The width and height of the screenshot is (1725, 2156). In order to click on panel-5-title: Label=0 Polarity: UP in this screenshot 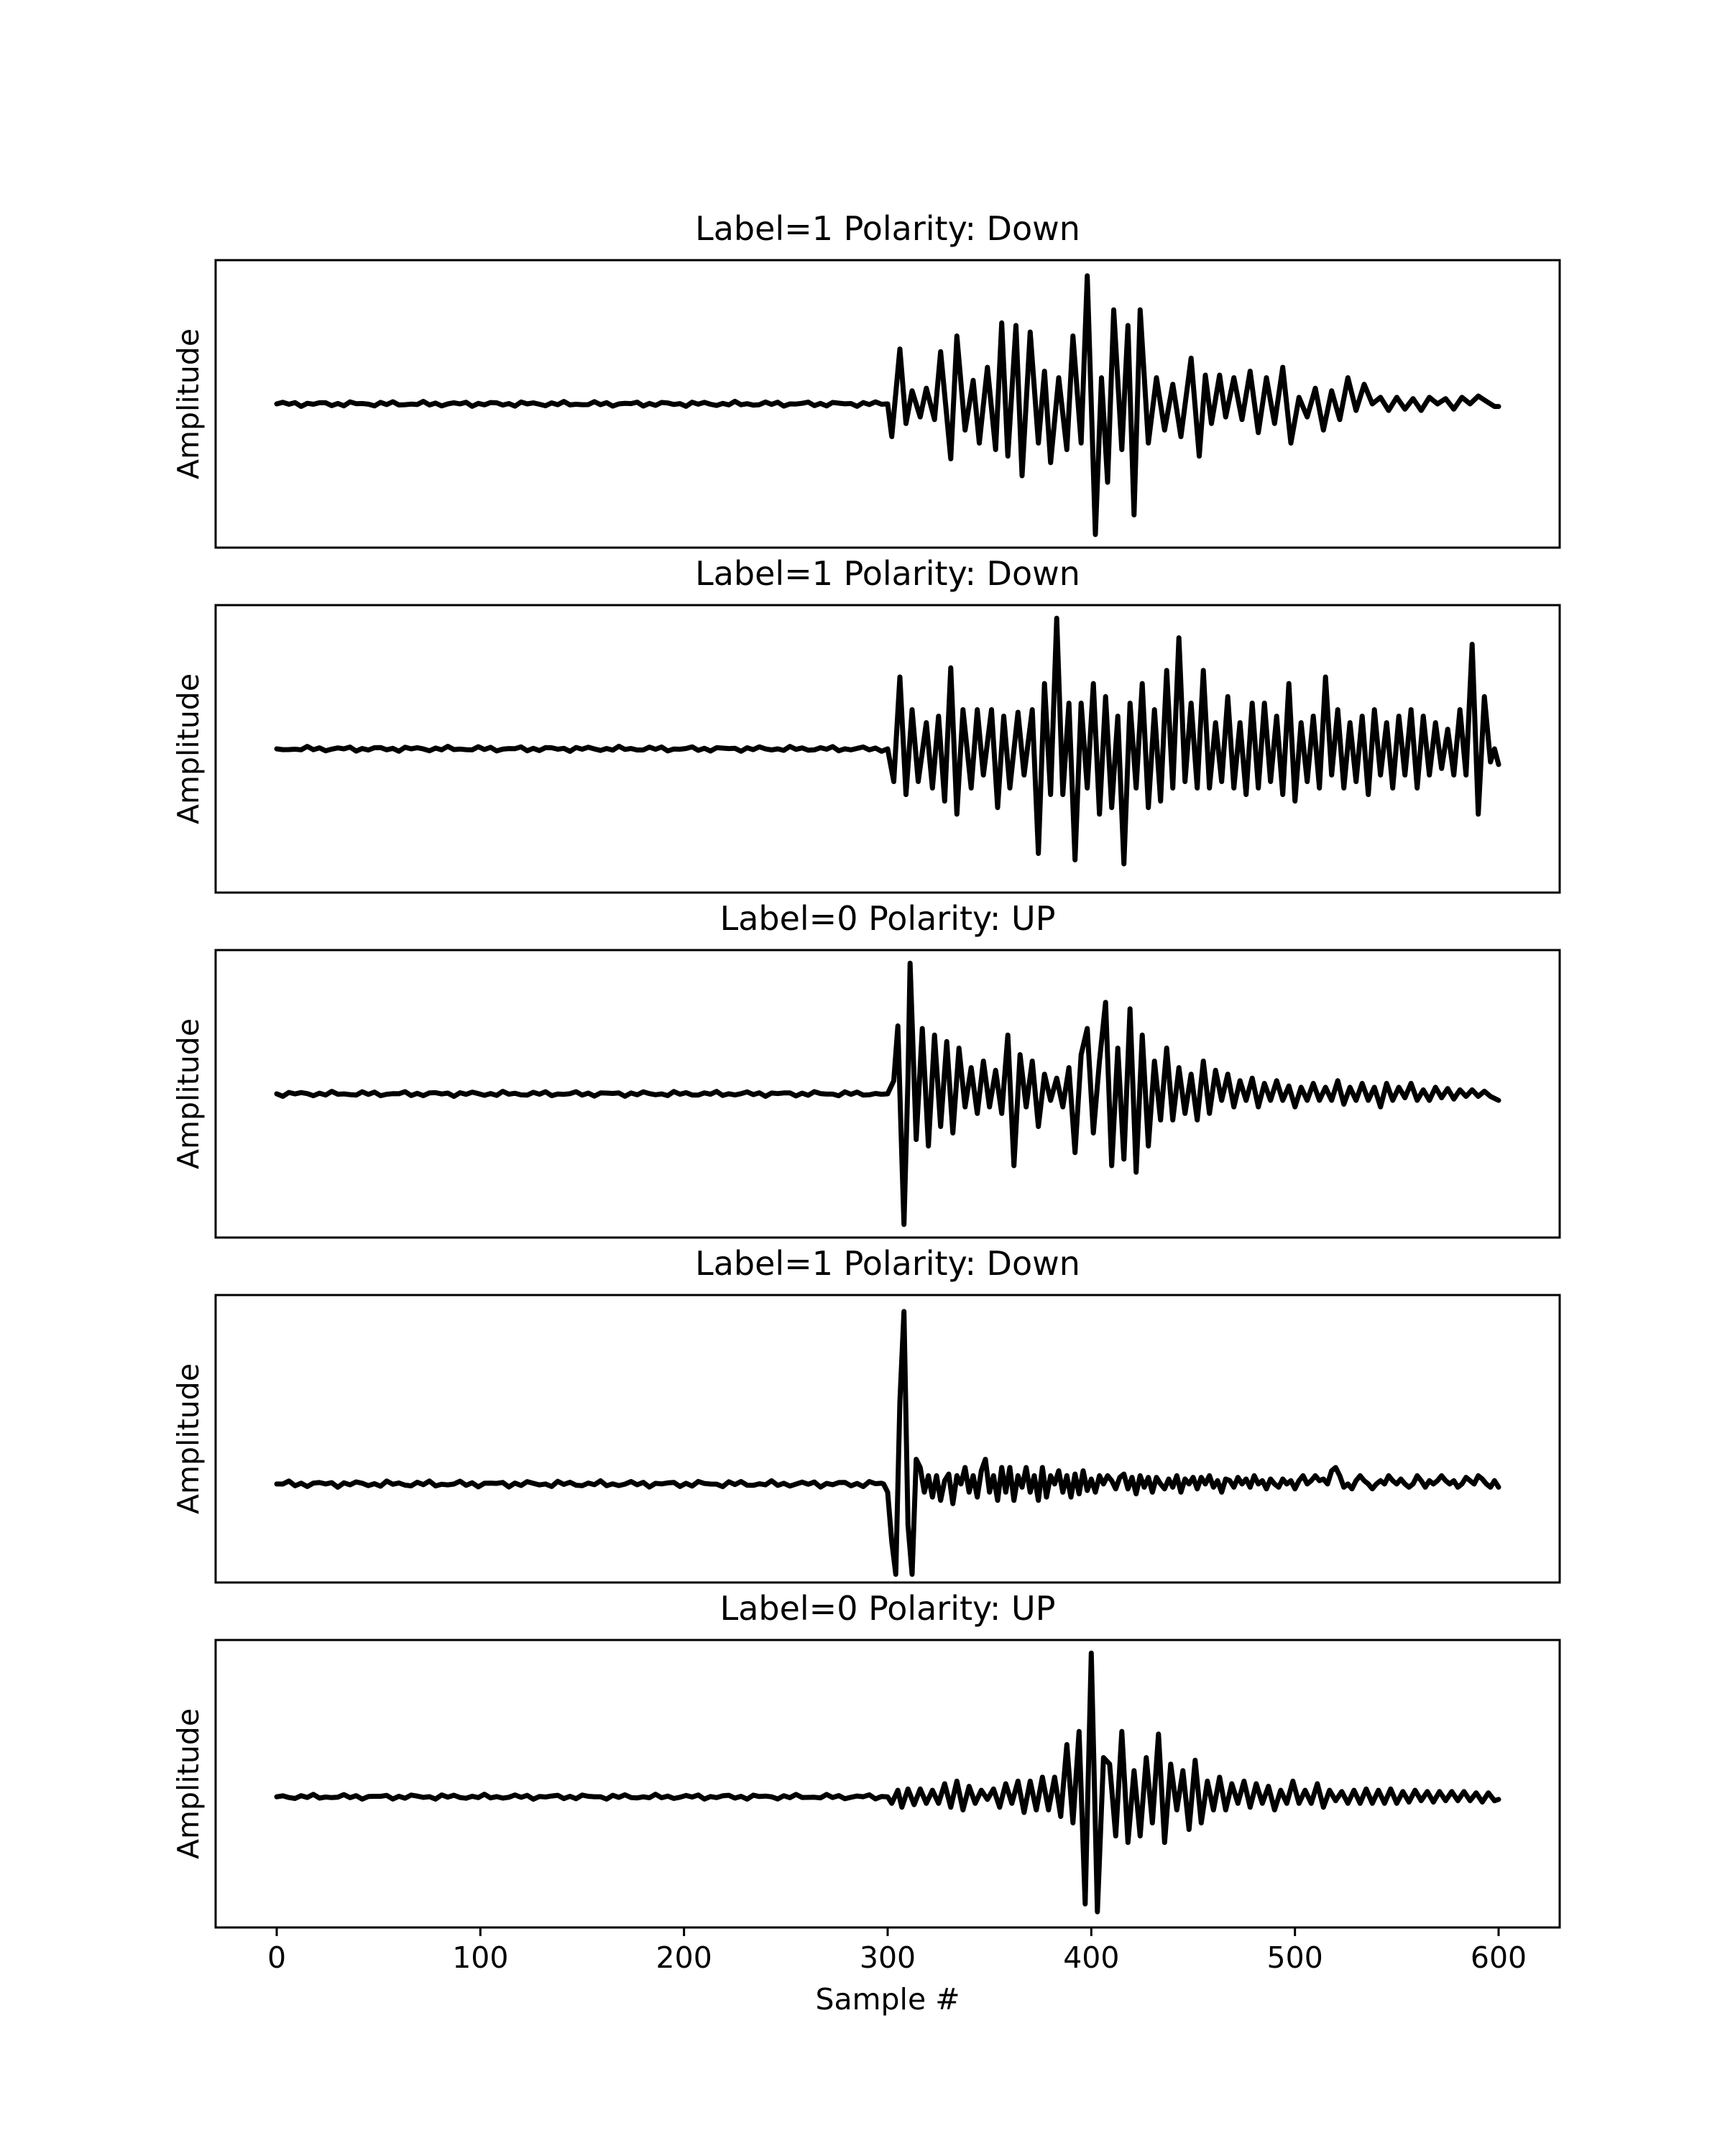, I will do `click(888, 1608)`.